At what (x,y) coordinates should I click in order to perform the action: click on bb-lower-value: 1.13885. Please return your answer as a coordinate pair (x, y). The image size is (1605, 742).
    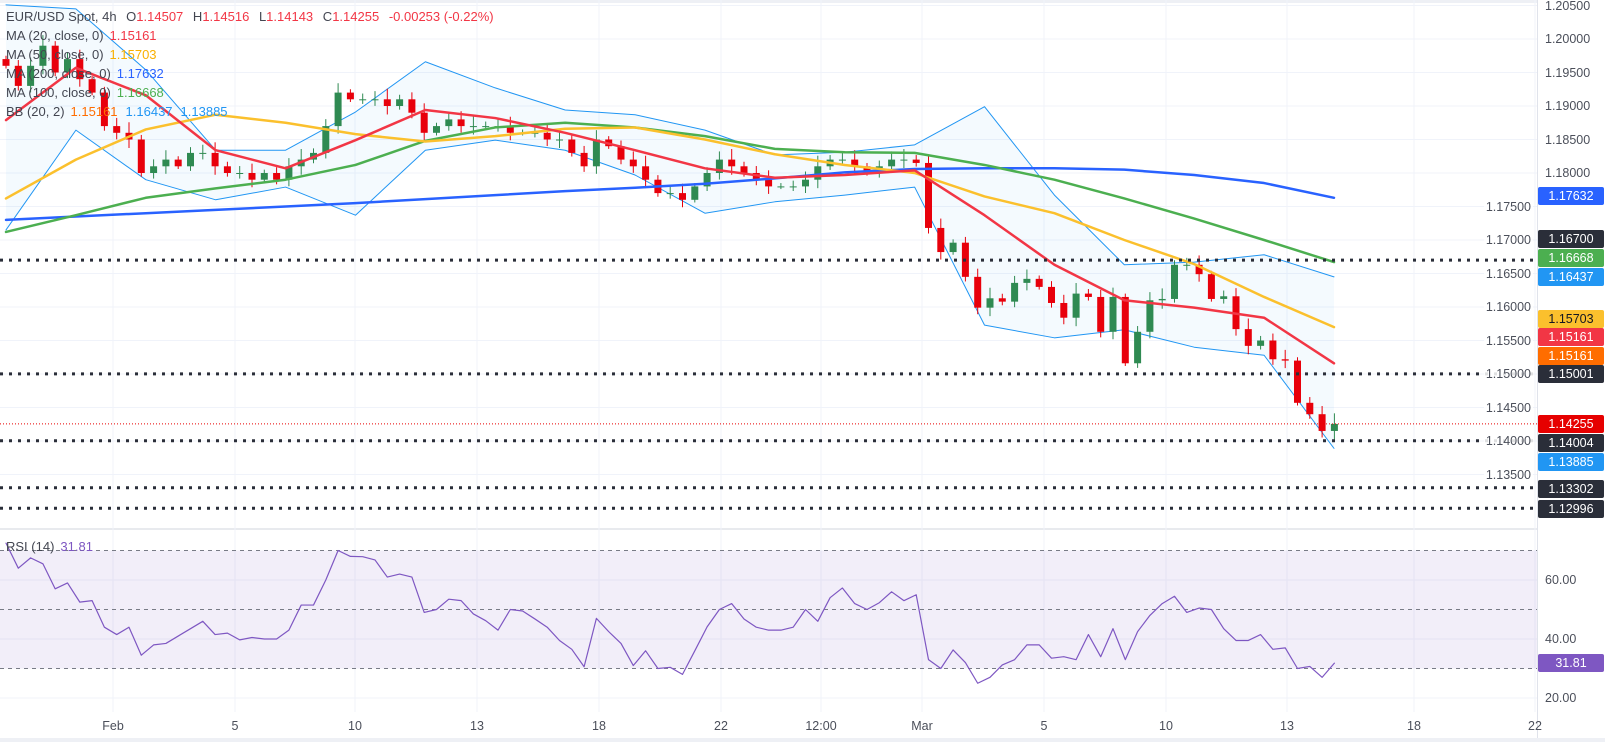
    Looking at the image, I should click on (204, 111).